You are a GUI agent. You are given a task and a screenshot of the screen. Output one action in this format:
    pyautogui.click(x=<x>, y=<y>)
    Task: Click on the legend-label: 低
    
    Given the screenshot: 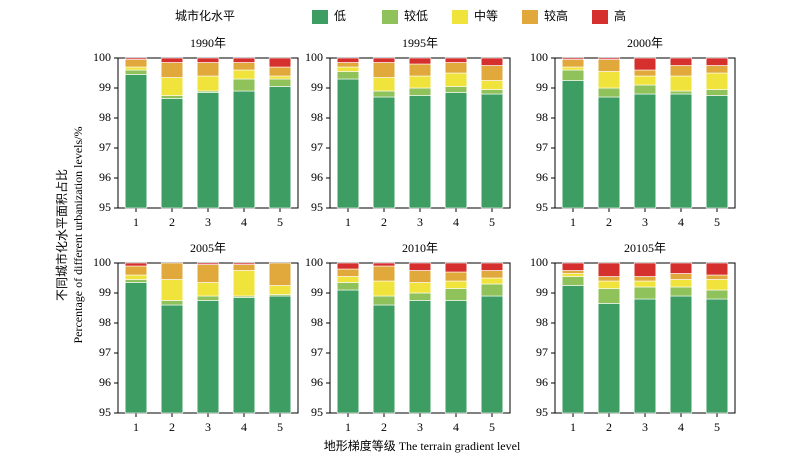 What is the action you would take?
    pyautogui.click(x=340, y=16)
    